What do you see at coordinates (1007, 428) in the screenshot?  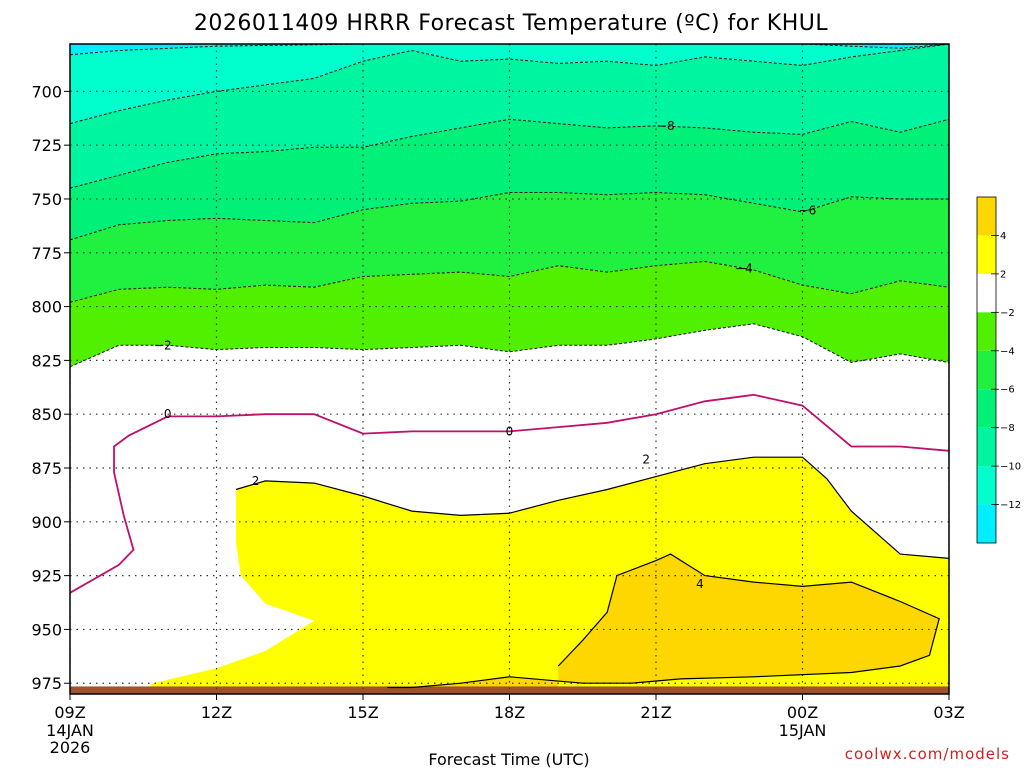 I see `colorbar-label-5: −8` at bounding box center [1007, 428].